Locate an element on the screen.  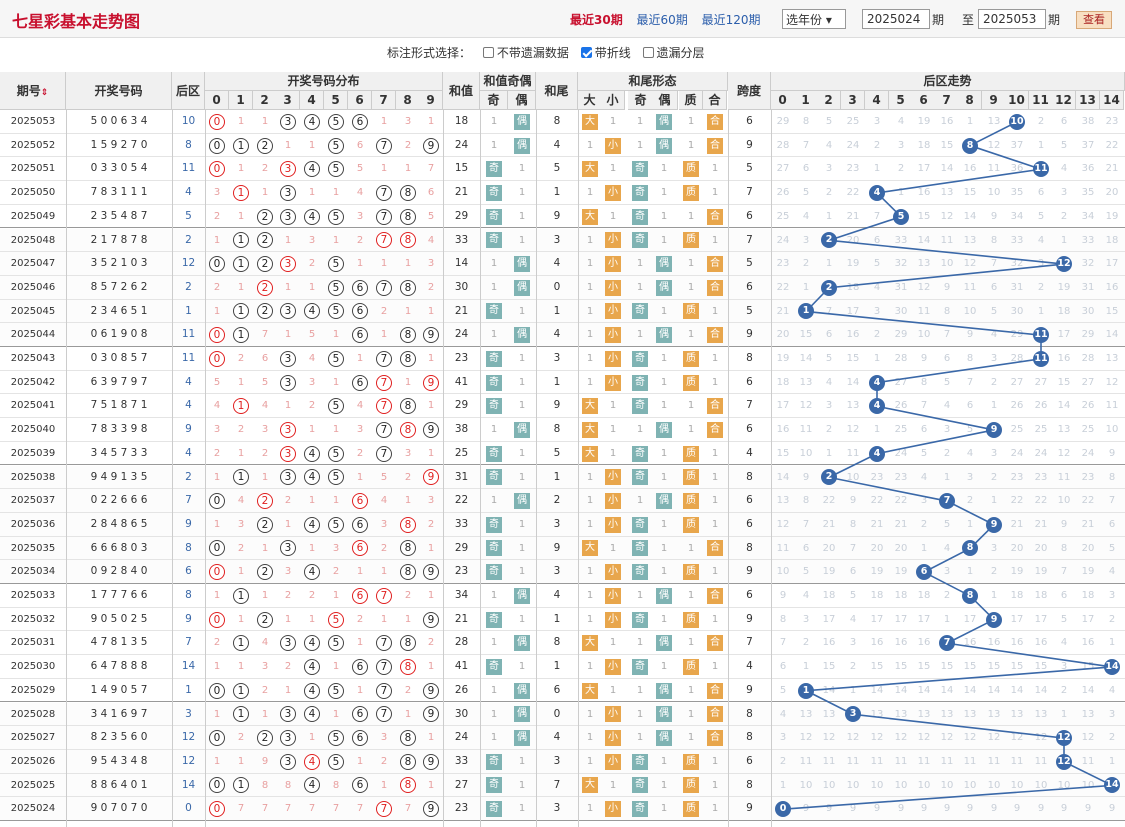
digit-hit-0: 0 is located at coordinates (217, 169).